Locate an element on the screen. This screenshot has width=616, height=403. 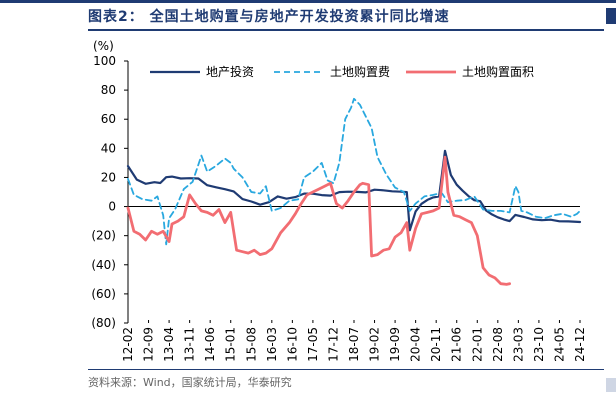
x-tick-label: 19-09 is located at coordinates (395, 344).